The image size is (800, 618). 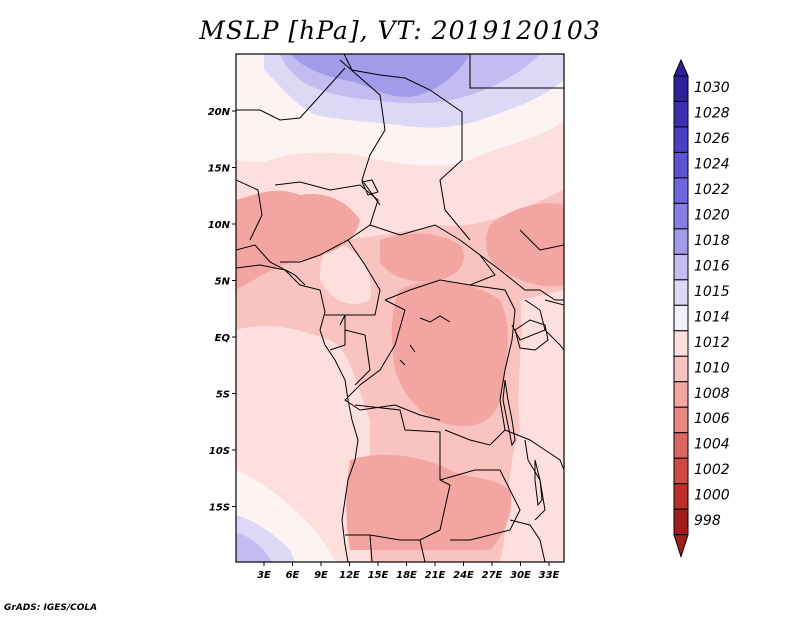 What do you see at coordinates (534, 450) in the screenshot?
I see `border-tanzania` at bounding box center [534, 450].